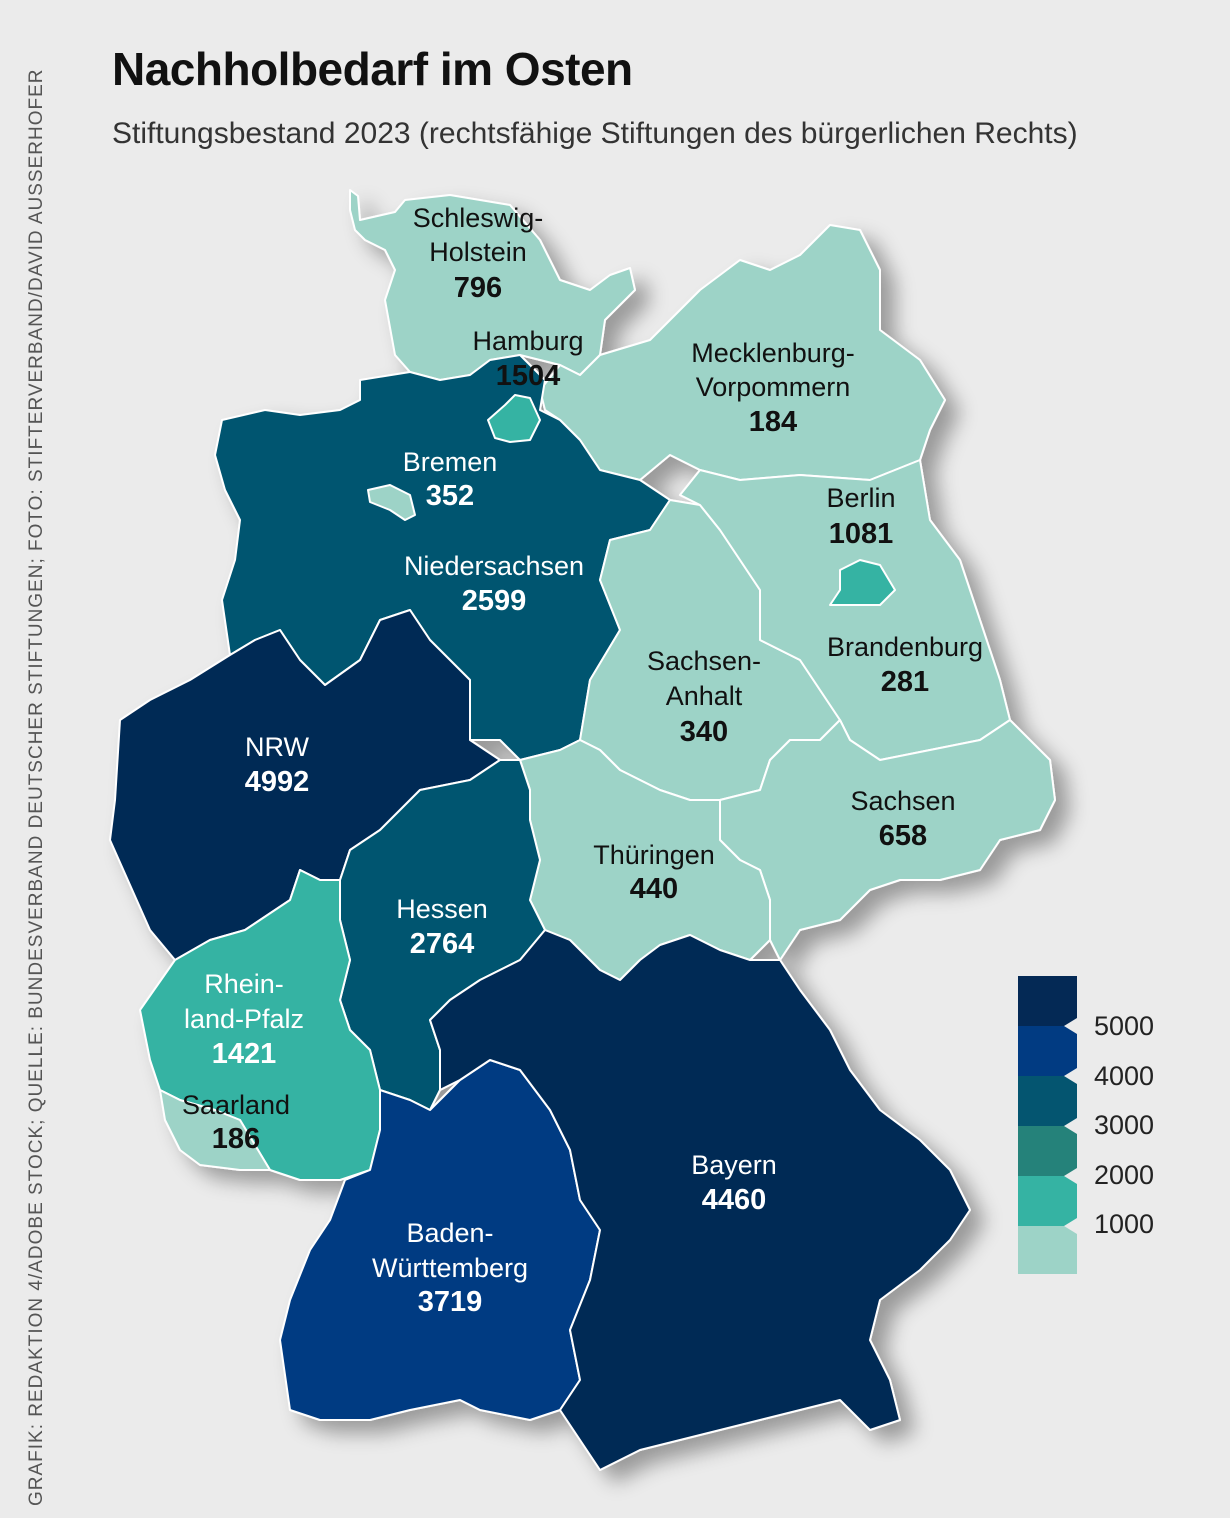 The image size is (1230, 1518). I want to click on label-mecklenburg-vorpommern-2: Vorpommern, so click(773, 387).